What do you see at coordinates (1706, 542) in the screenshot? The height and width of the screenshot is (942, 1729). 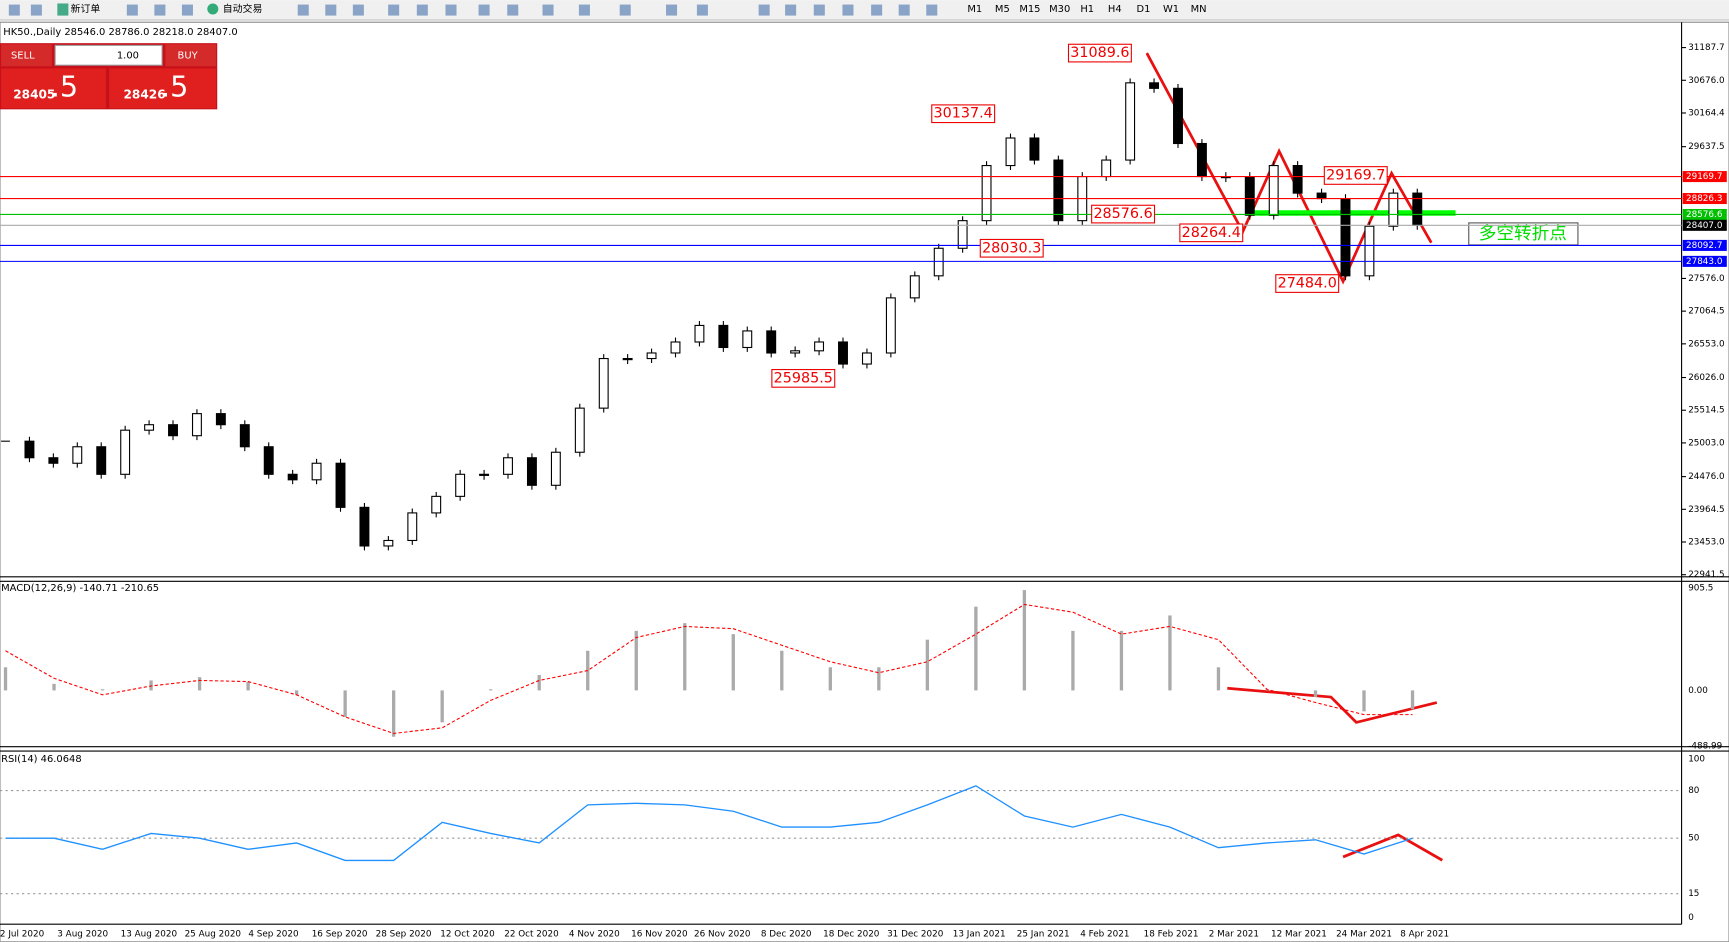 I see `y-tick-label: 23453.0` at bounding box center [1706, 542].